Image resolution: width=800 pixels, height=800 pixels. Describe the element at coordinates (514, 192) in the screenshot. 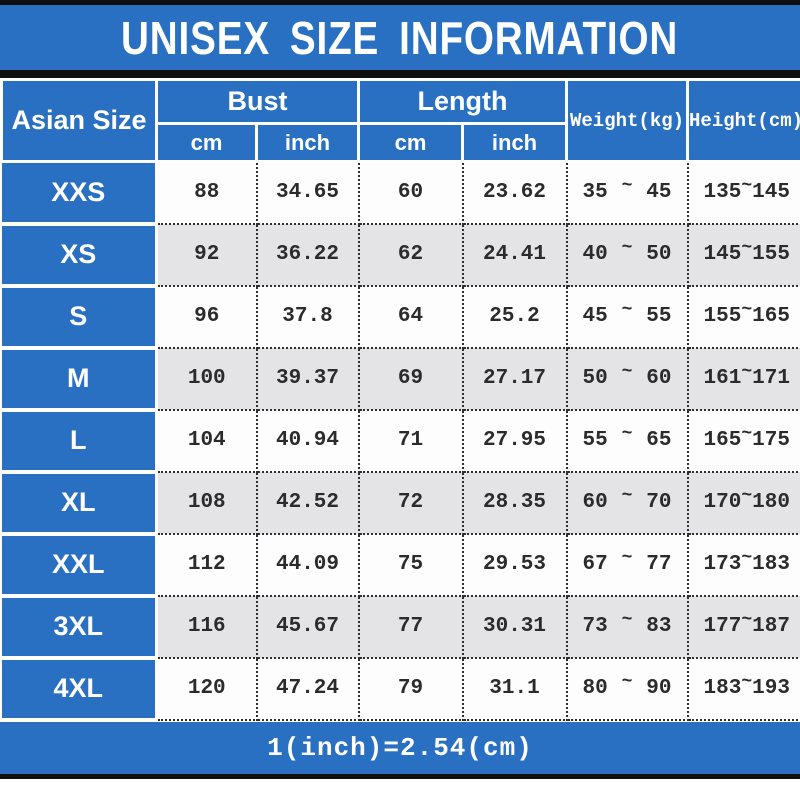

I see `length-inch-value: 23.62` at that location.